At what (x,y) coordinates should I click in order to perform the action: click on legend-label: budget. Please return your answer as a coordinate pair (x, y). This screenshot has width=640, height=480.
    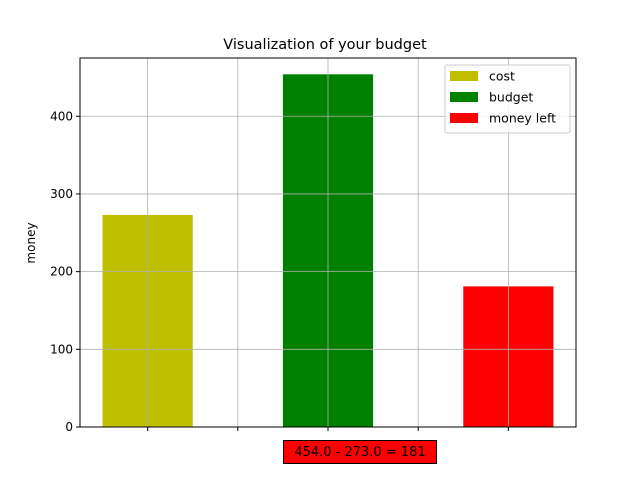
    Looking at the image, I should click on (511, 97).